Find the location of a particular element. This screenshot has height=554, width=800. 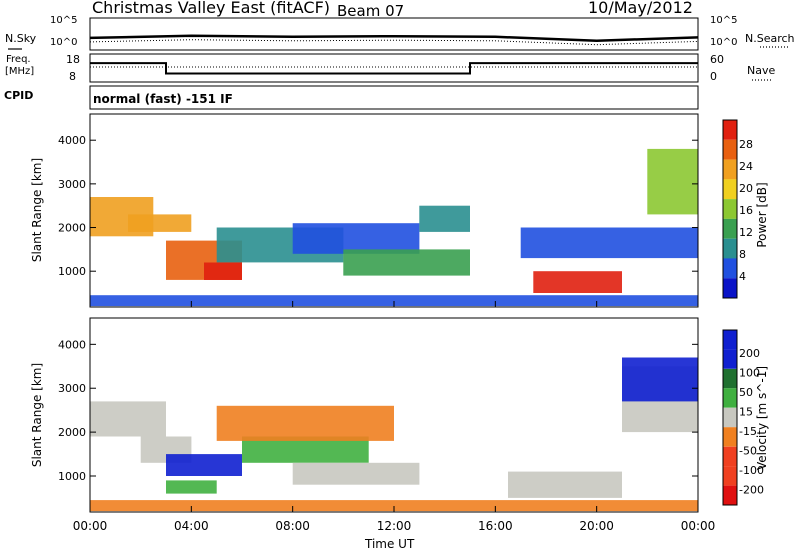

power-ytick-label-2: 3000 is located at coordinates (72, 184).